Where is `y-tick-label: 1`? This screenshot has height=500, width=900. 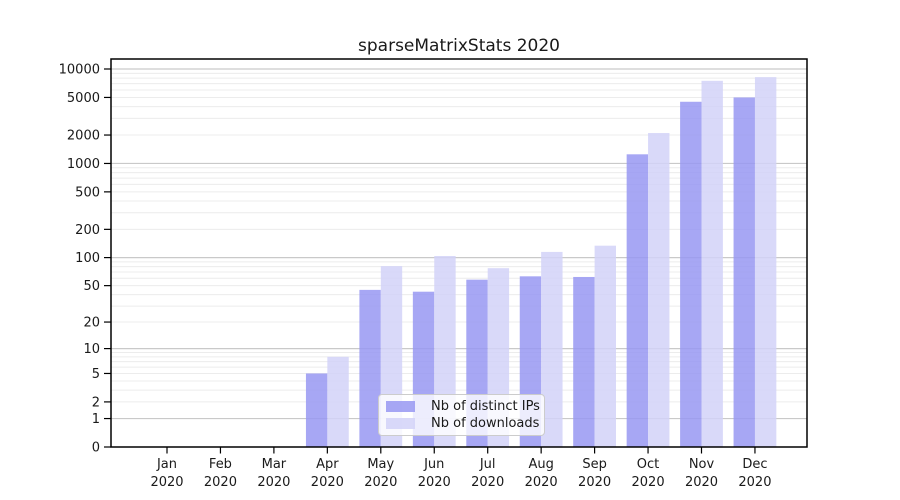 y-tick-label: 1 is located at coordinates (96, 419).